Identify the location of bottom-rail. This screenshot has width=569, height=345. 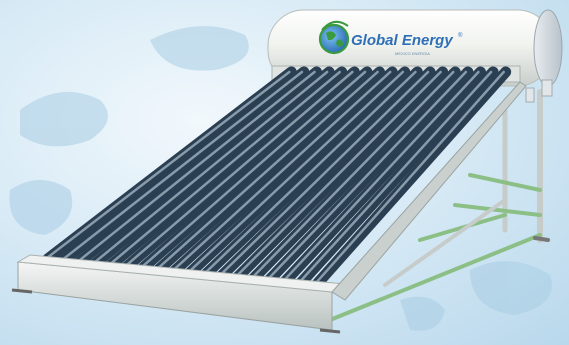
(179, 294).